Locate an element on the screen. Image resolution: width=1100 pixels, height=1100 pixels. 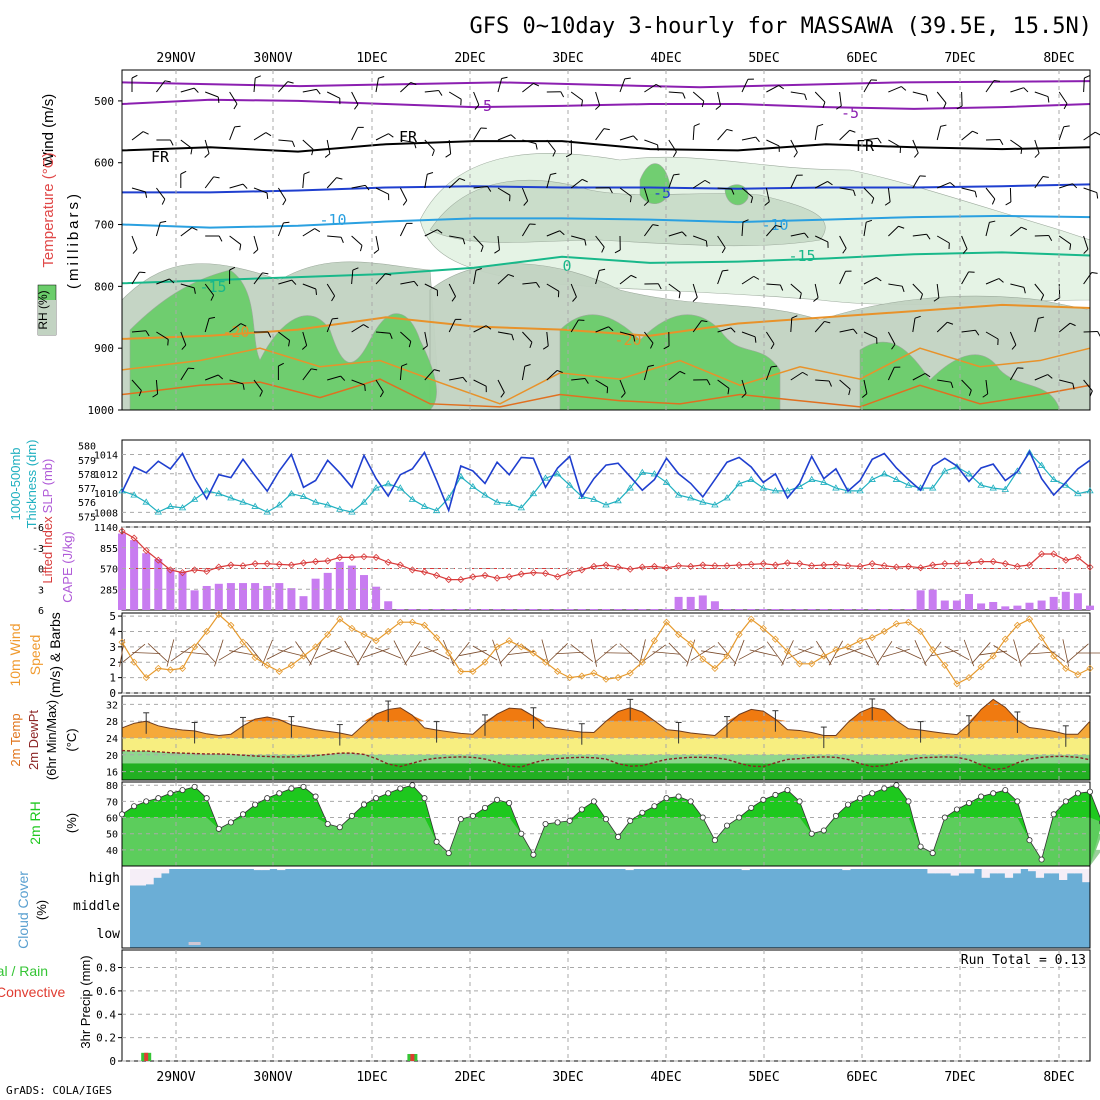
bottom-date-6DEC: 6DEC is located at coordinates (861, 1077).